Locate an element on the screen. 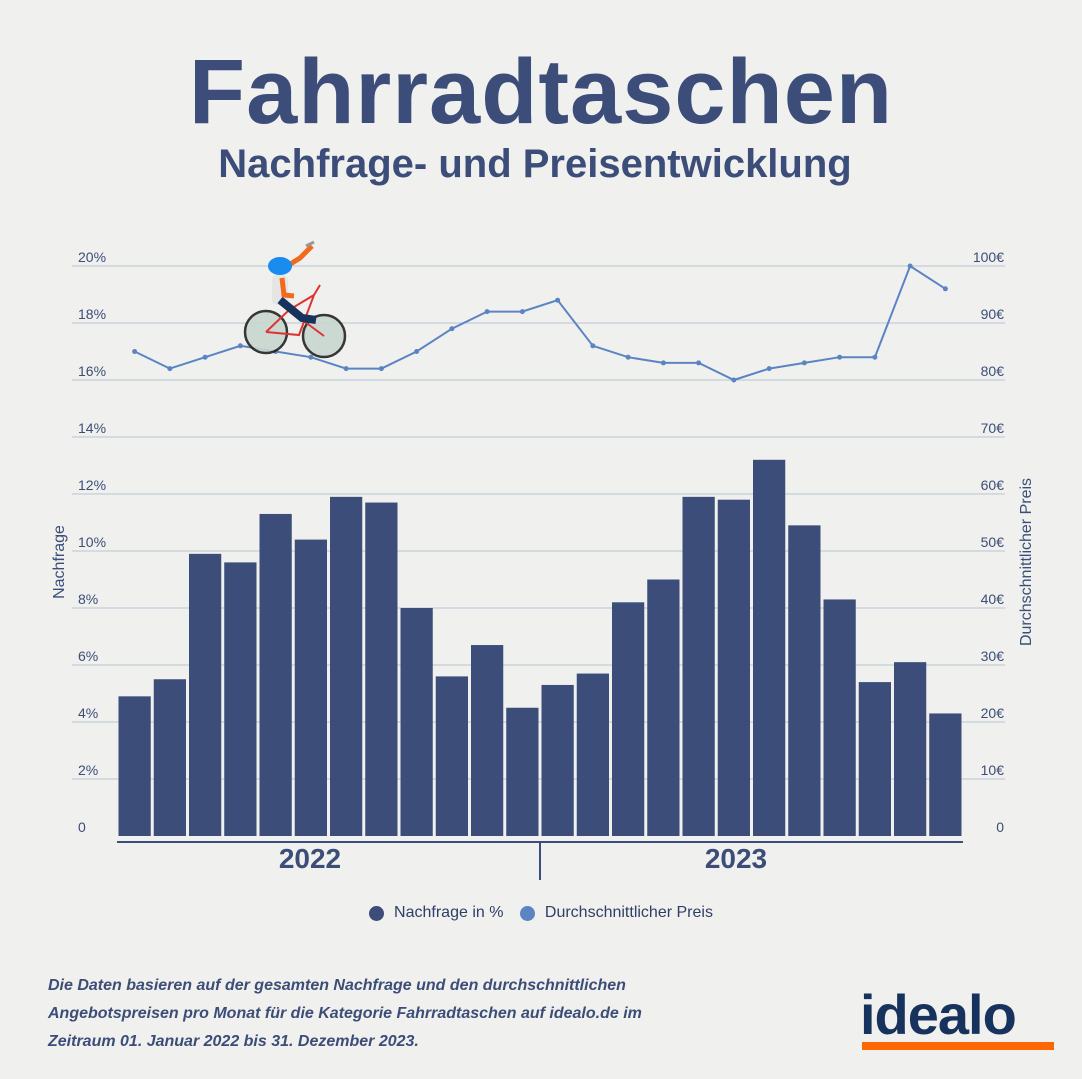 The width and height of the screenshot is (1082, 1079). y2-tick-label: 70€ is located at coordinates (993, 428).